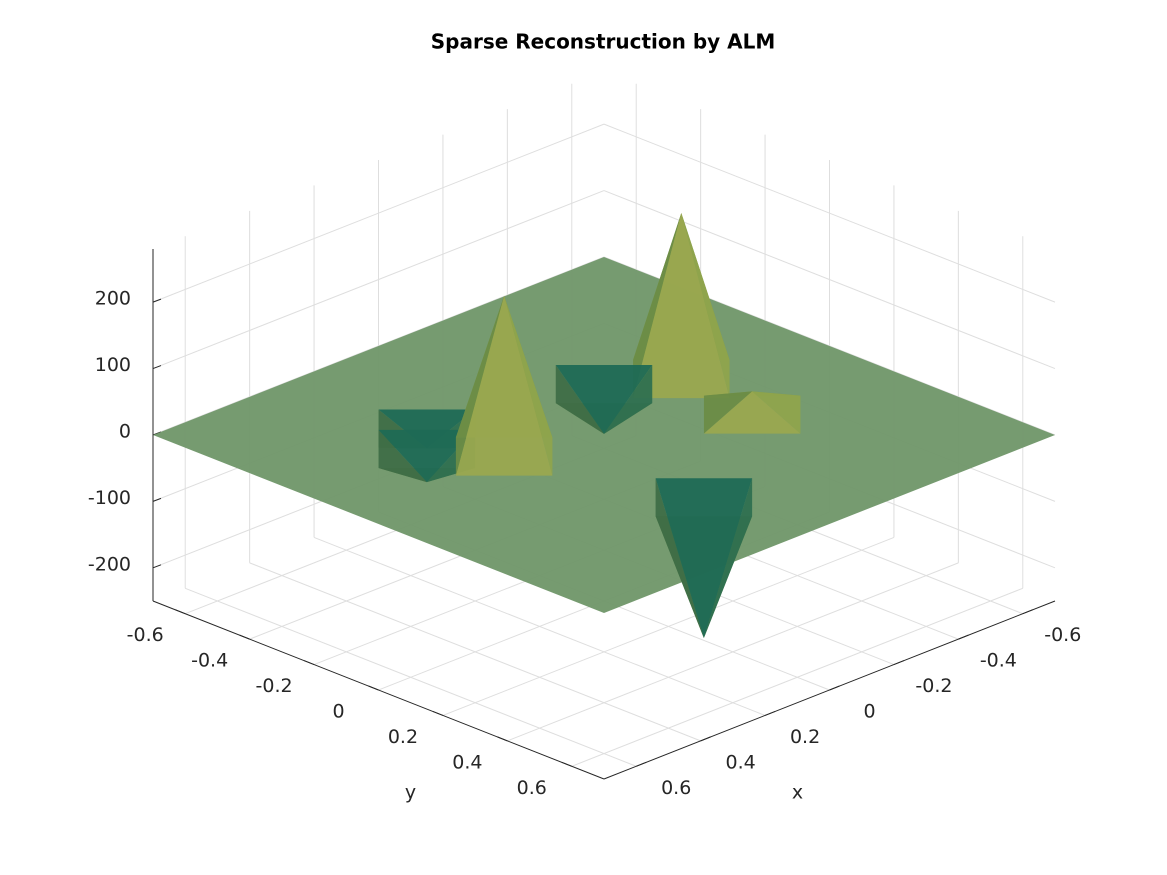 This screenshot has height=875, width=1167. I want to click on x-tick-label: -0.6, so click(1062, 635).